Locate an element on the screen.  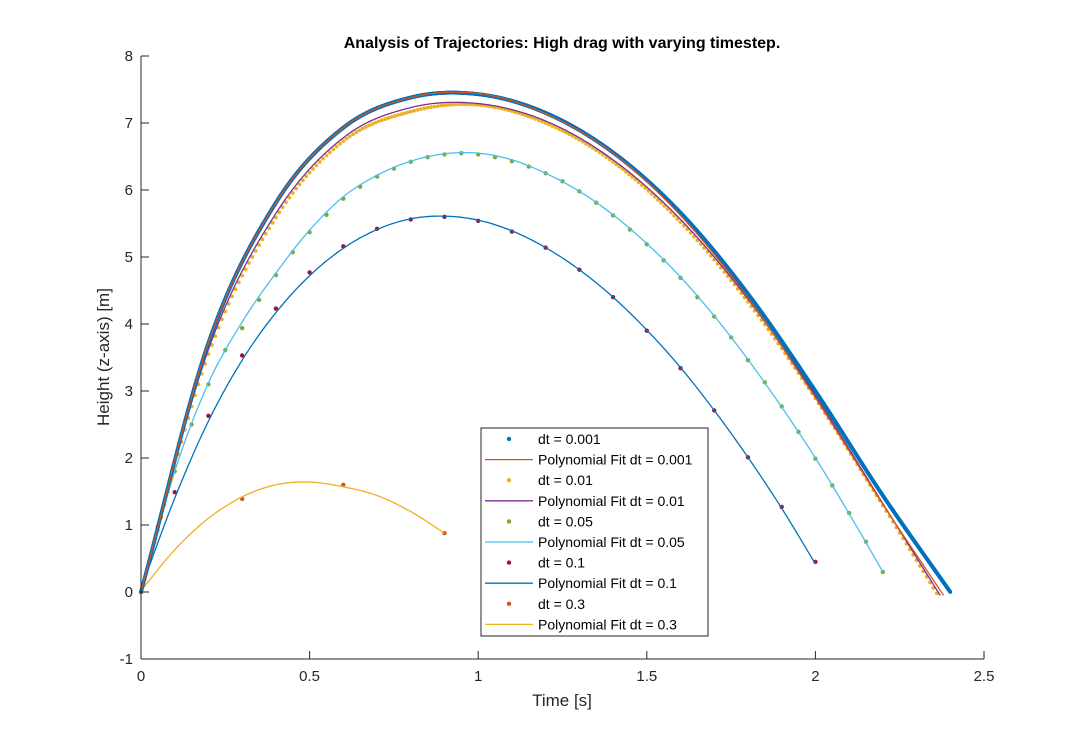
legend-entry: dt = 0.001 is located at coordinates (553, 439).